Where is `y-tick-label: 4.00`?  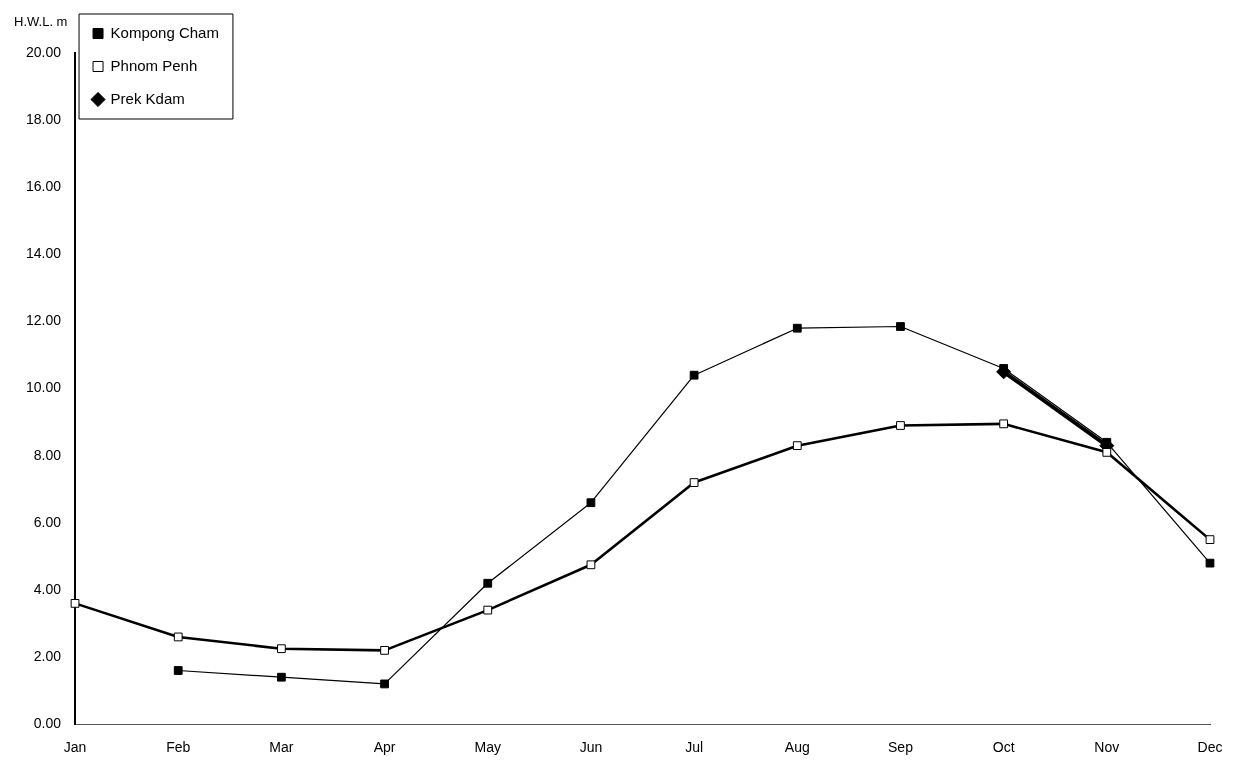
y-tick-label: 4.00 is located at coordinates (47, 588).